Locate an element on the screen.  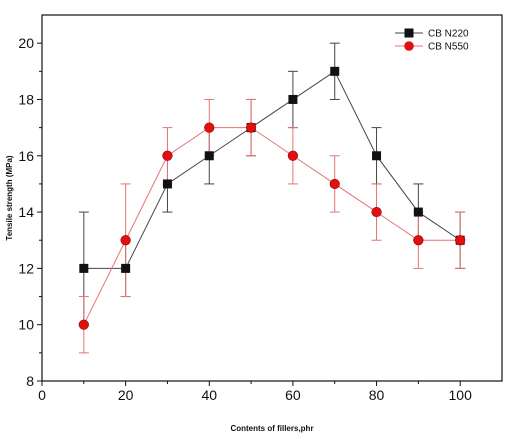
x-tick-label: 20 is located at coordinates (126, 395).